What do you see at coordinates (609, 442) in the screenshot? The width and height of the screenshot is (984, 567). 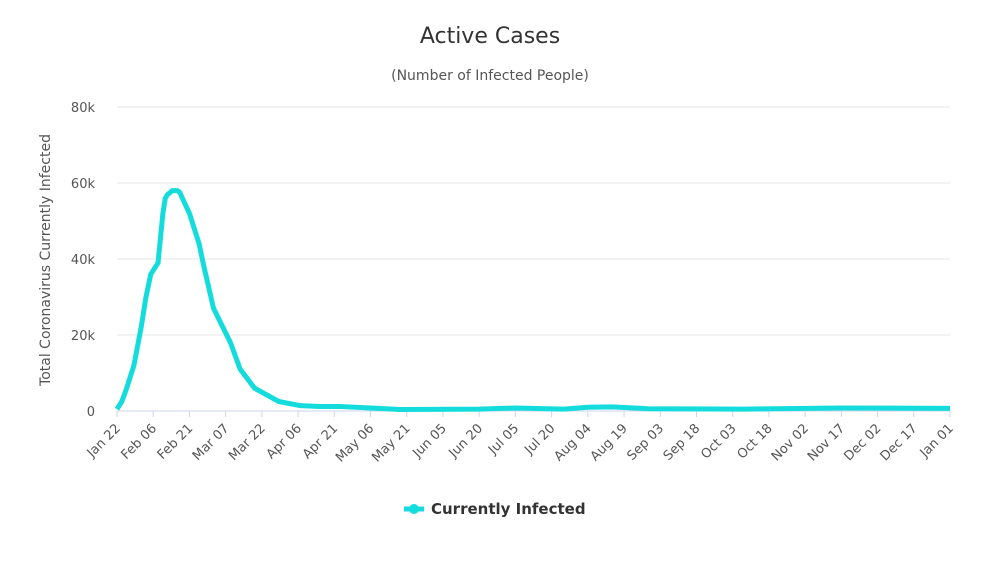 I see `x-tick-label: Aug 19` at bounding box center [609, 442].